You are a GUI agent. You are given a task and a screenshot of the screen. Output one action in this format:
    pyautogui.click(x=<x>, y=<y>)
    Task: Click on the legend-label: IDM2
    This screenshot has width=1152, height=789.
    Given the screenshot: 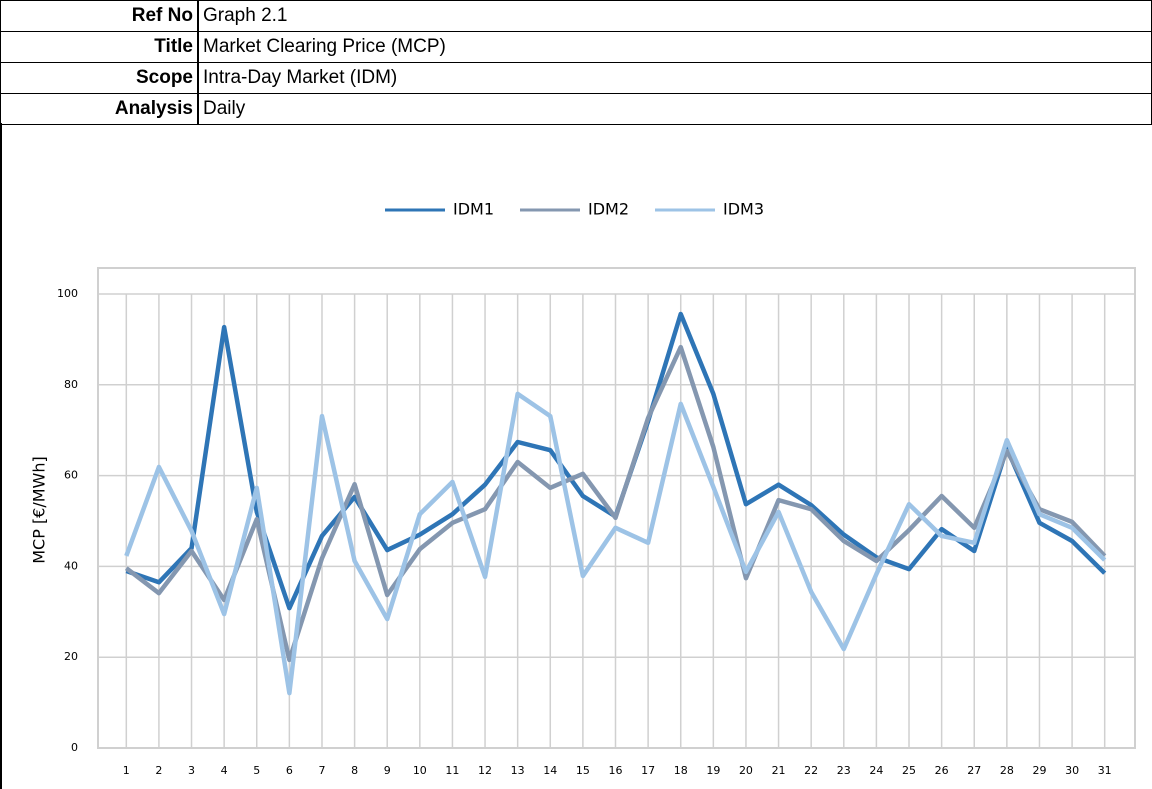 What is the action you would take?
    pyautogui.click(x=608, y=209)
    